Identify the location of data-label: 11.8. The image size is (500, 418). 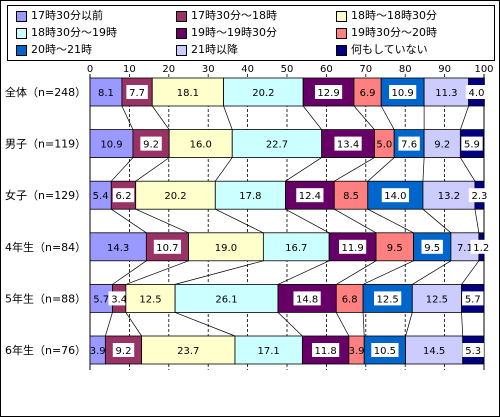
(325, 351).